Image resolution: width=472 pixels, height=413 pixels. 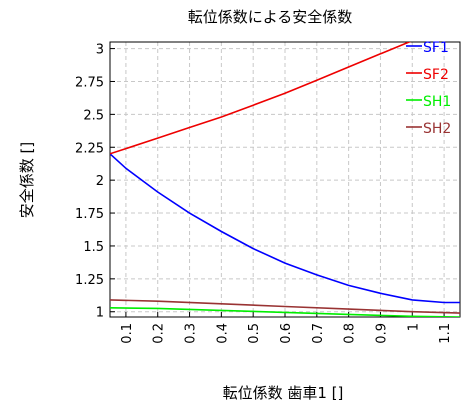 What do you see at coordinates (222, 333) in the screenshot?
I see `x-tick-label: 0.4` at bounding box center [222, 333].